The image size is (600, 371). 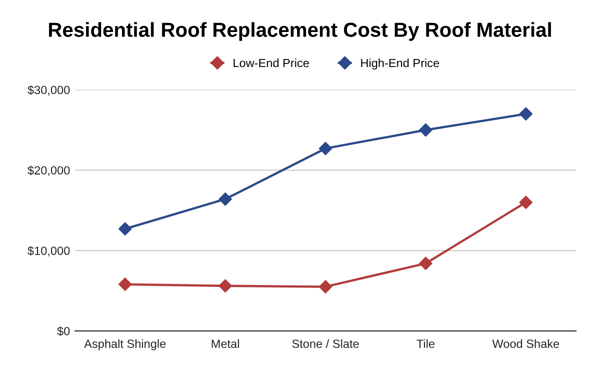 What do you see at coordinates (49, 171) in the screenshot?
I see `y-tick-label: $20,000` at bounding box center [49, 171].